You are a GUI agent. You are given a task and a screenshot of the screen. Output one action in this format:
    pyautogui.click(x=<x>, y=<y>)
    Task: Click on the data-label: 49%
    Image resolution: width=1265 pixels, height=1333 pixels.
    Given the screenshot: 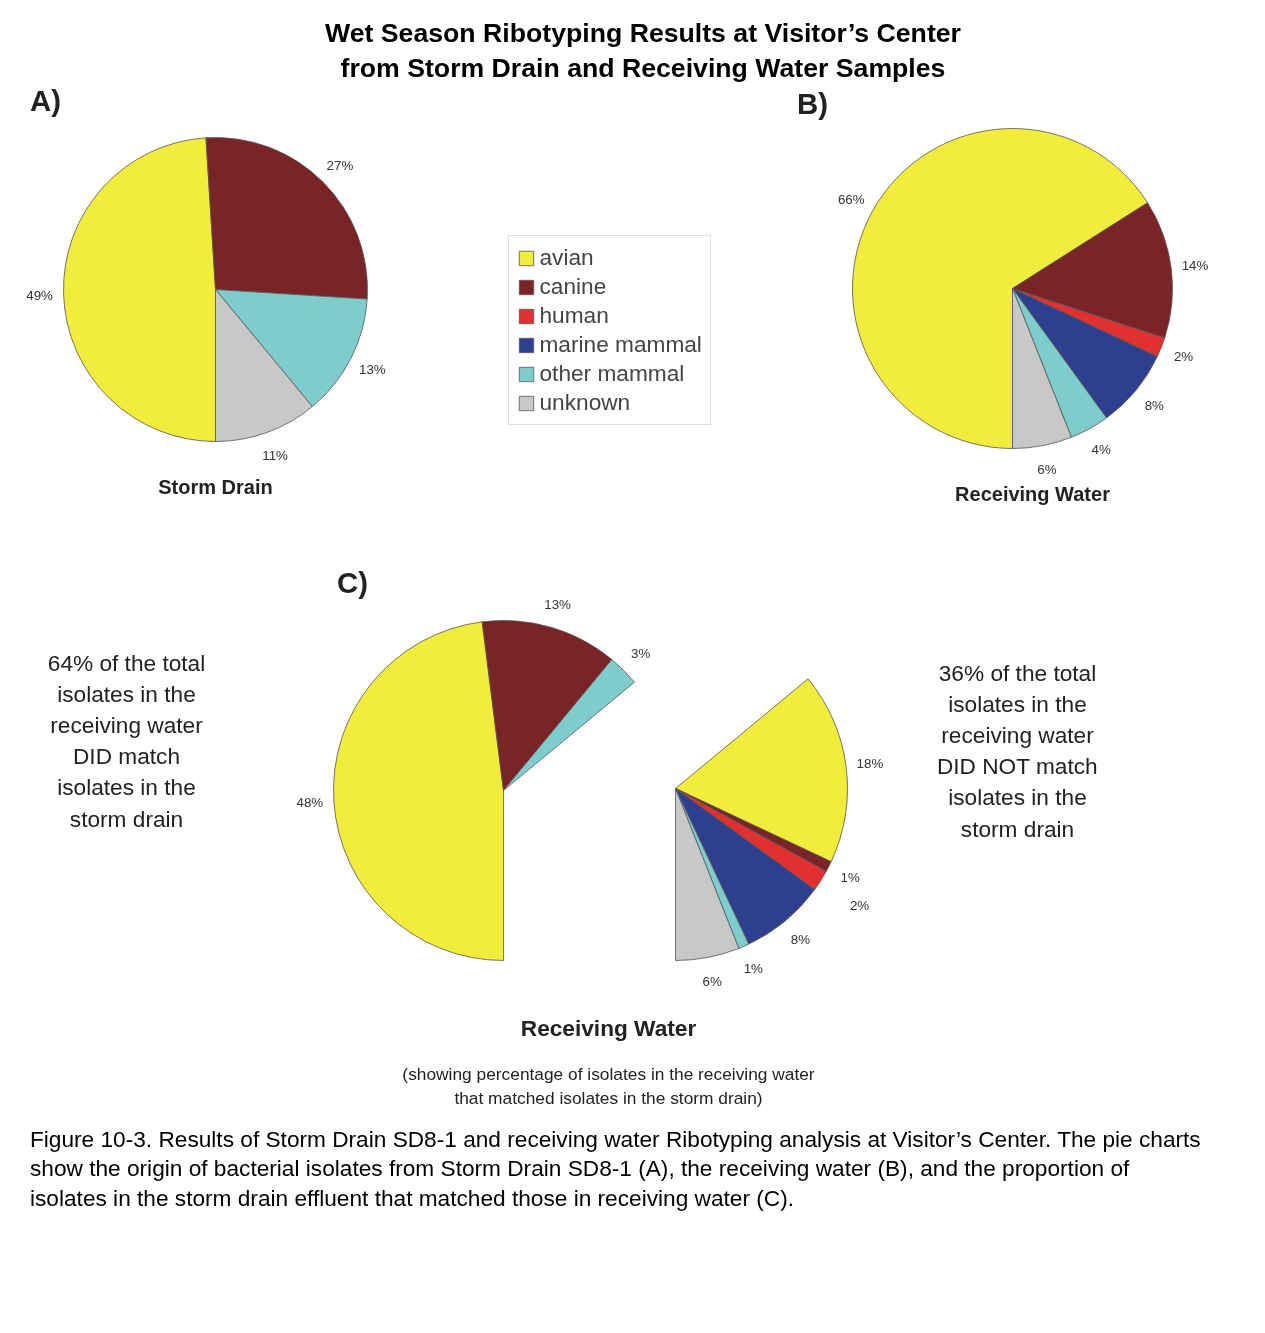 What is the action you would take?
    pyautogui.click(x=40, y=295)
    